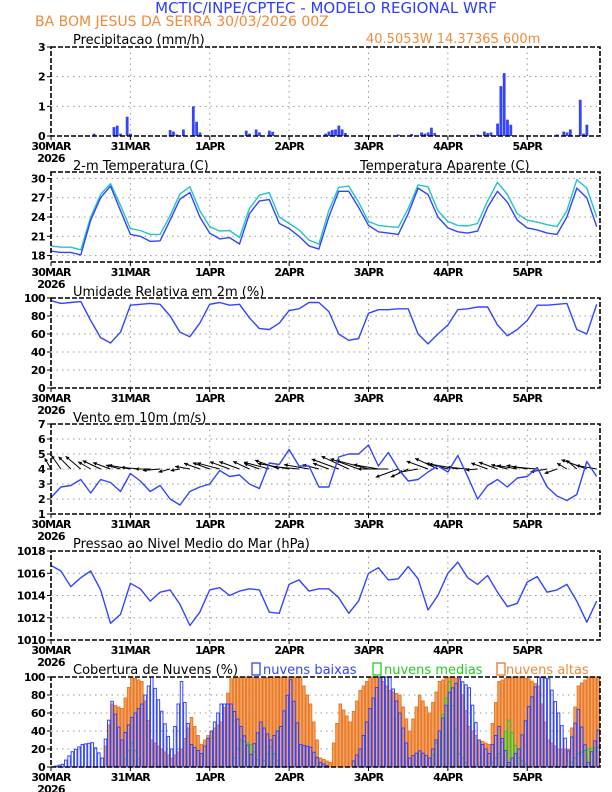 Image resolution: width=612 pixels, height=792 pixels. What do you see at coordinates (324, 594) in the screenshot?
I see `pressure-line` at bounding box center [324, 594].